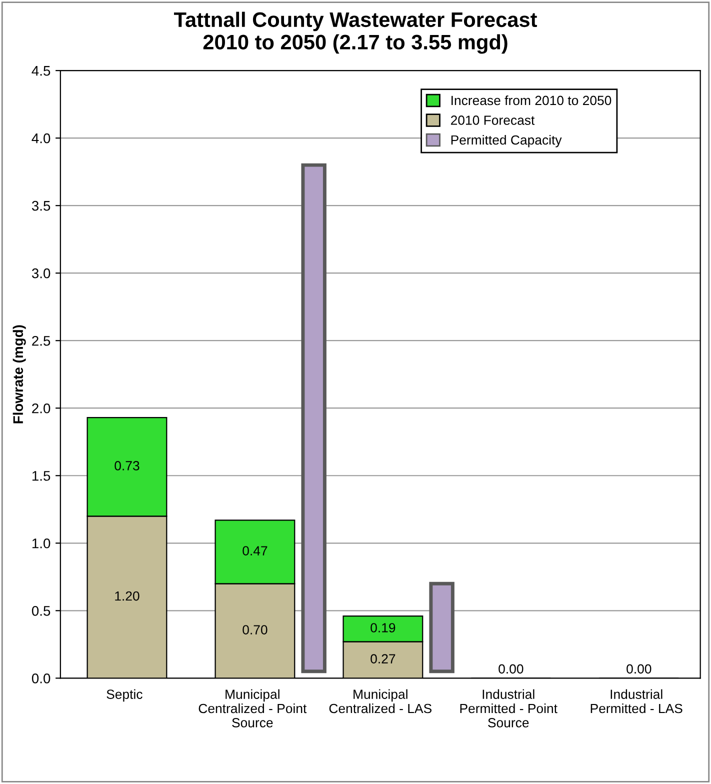  I want to click on y-tick-label: 4.0, so click(41, 138).